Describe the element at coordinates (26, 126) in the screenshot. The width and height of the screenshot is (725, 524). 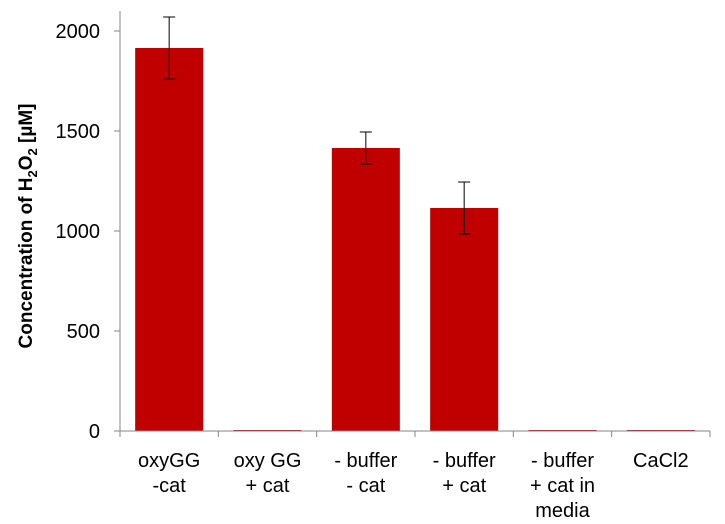
I see `y-axis-label-suffix: [µM]` at that location.